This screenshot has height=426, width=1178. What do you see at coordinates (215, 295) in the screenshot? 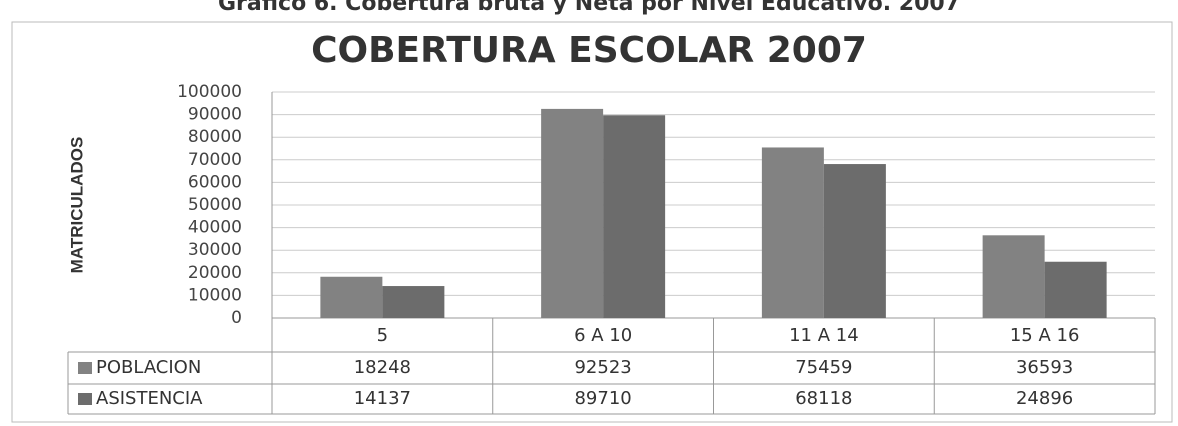
I see `y-tick-label: 10000` at bounding box center [215, 295].